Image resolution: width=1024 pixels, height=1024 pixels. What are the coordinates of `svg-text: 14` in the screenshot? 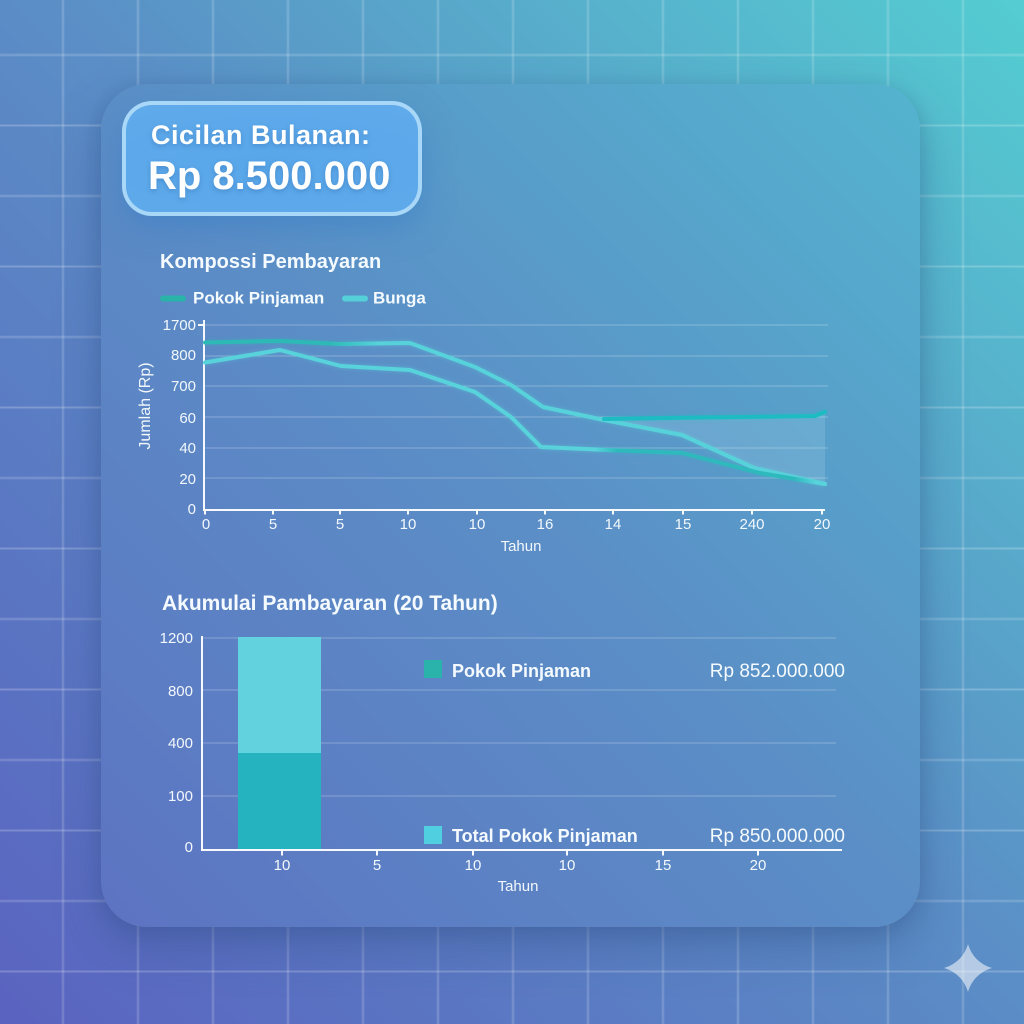 It's located at (613, 524).